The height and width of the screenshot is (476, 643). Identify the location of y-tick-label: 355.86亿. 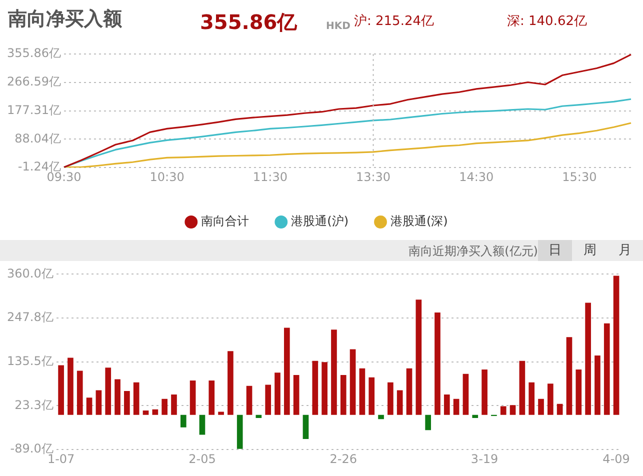
(33, 53).